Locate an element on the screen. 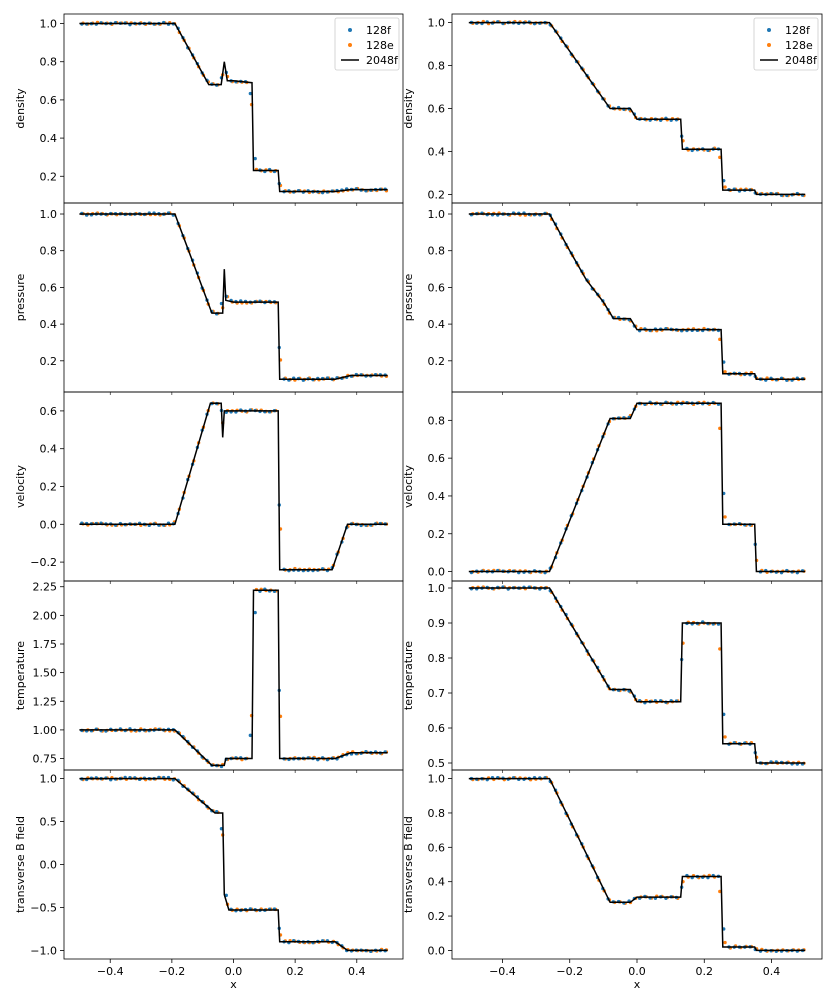 This screenshot has height=996, width=830. panel-left-pressure: 0.2 0.4 0.6 0.8 1.0 pressure is located at coordinates (209, 298).